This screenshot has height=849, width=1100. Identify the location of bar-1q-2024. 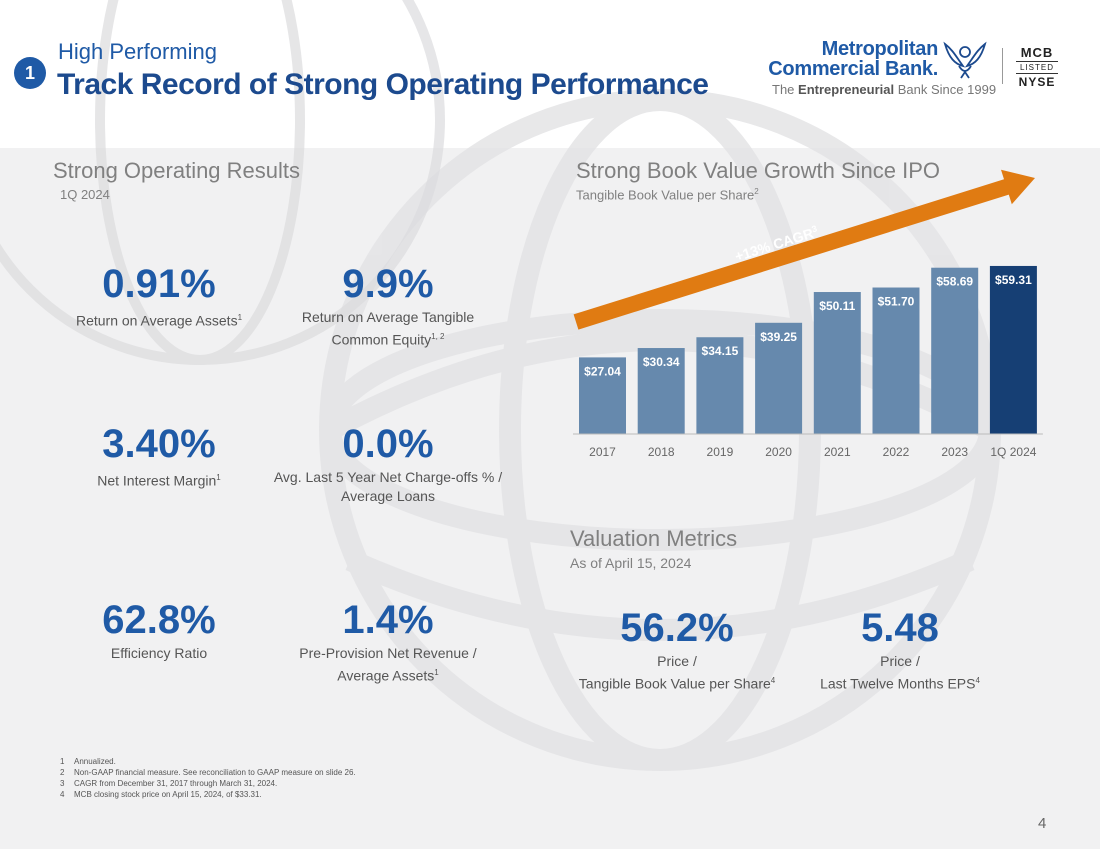
(1013, 349).